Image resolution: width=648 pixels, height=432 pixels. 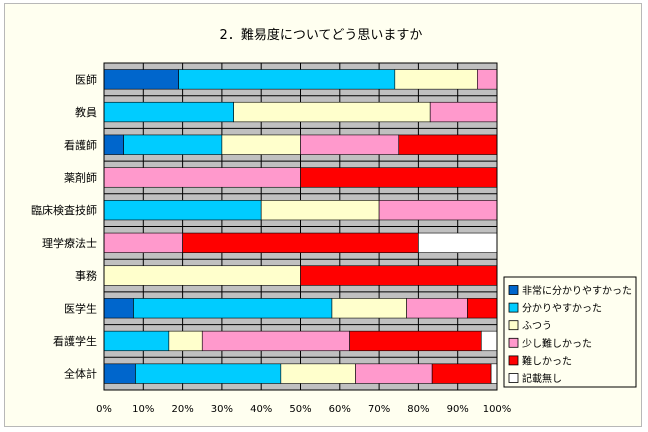 What do you see at coordinates (557, 343) in the screenshot?
I see `legend-label: 少し難しかった` at bounding box center [557, 343].